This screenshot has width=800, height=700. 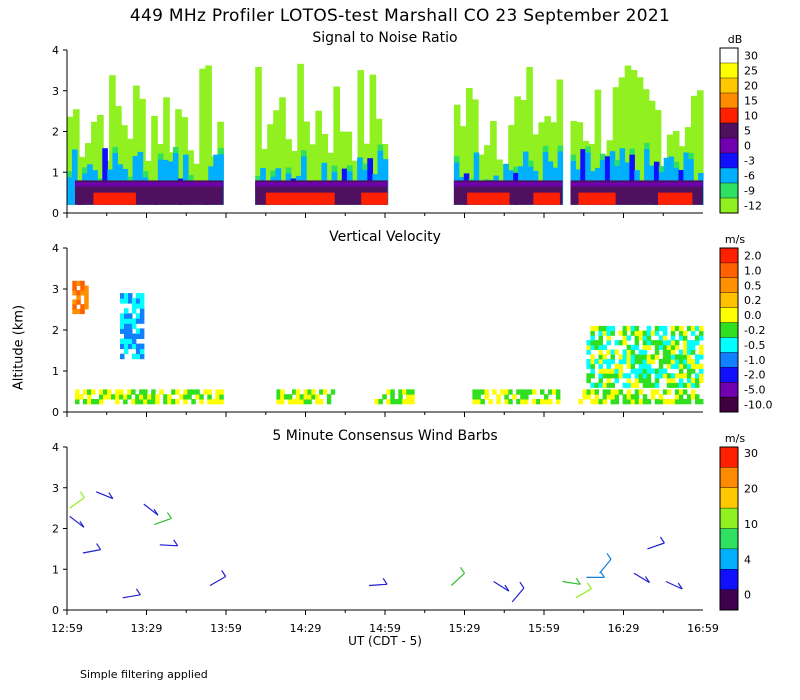 I want to click on x-tick-label: 15:29, so click(x=465, y=628).